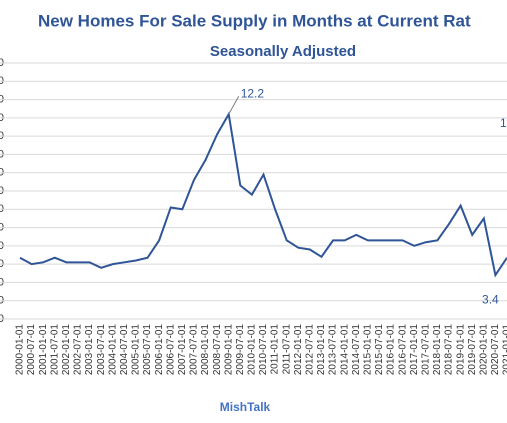  Describe the element at coordinates (379, 350) in the screenshot. I see `x-tick-label: 2015-07-01` at that location.